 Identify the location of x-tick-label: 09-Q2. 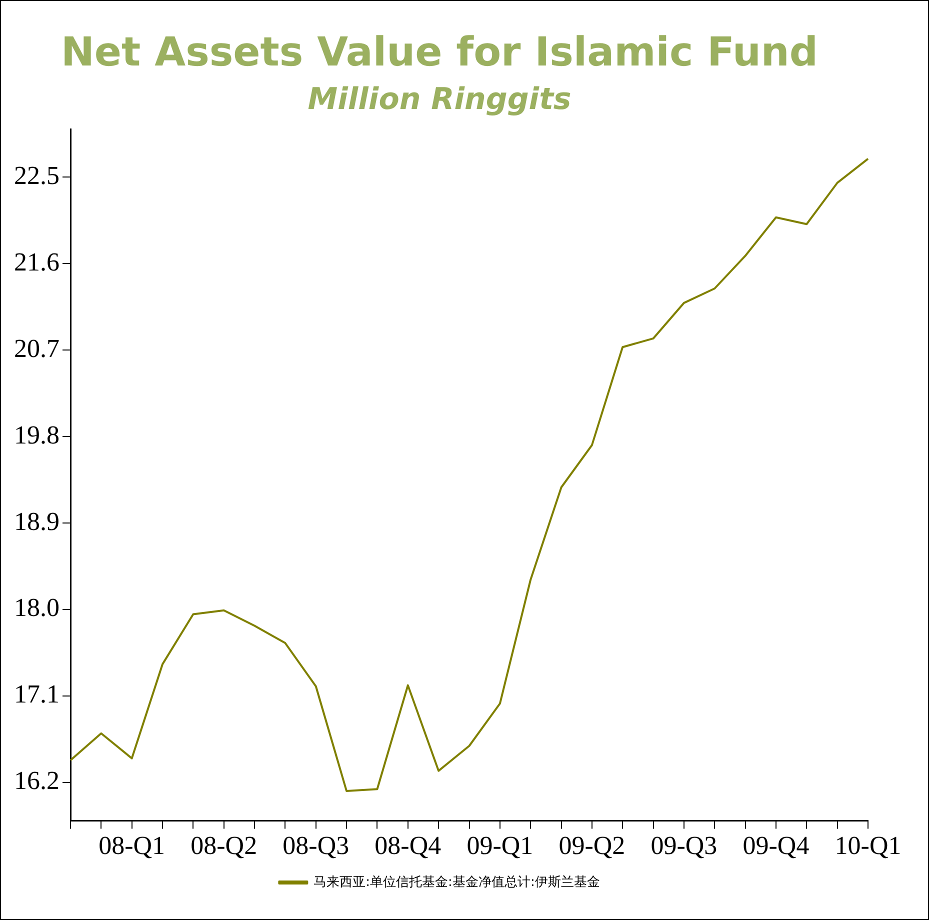
(592, 845).